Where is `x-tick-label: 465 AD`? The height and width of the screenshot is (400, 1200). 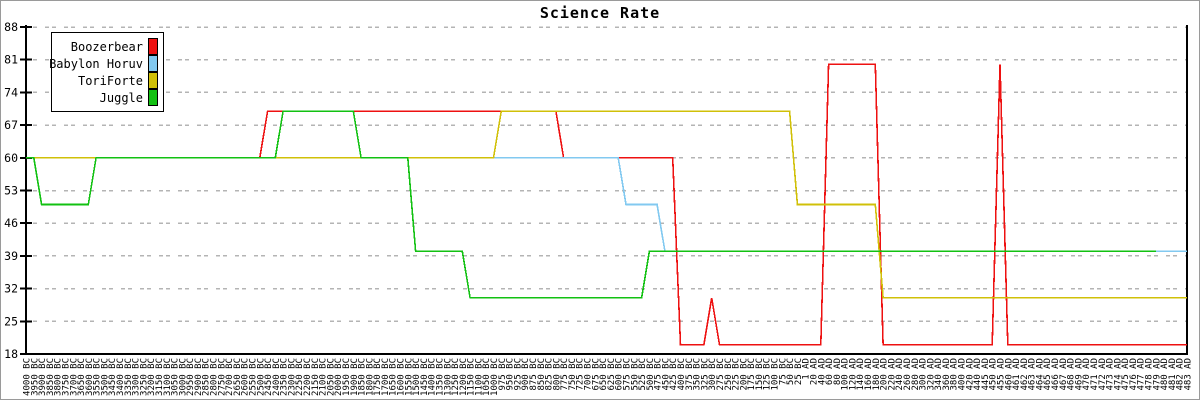 x-tick-label: 465 AD is located at coordinates (1048, 374).